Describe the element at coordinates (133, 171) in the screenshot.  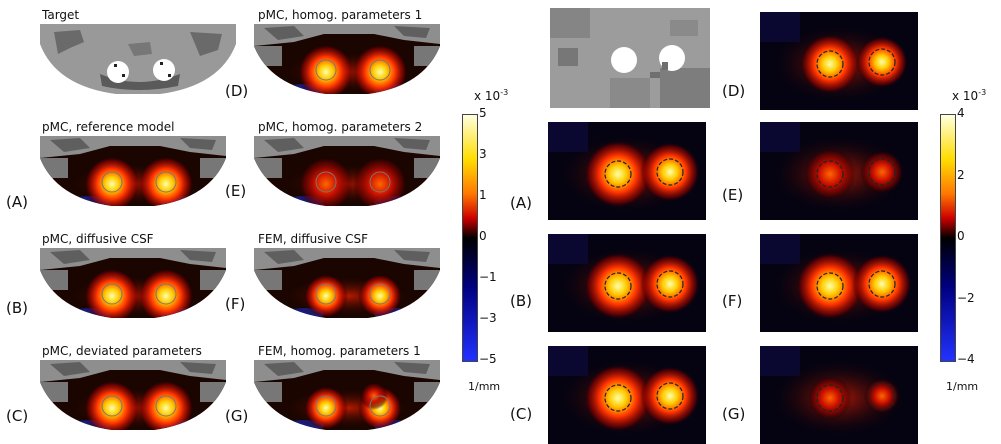
I see `panel-pmc-reference` at that location.